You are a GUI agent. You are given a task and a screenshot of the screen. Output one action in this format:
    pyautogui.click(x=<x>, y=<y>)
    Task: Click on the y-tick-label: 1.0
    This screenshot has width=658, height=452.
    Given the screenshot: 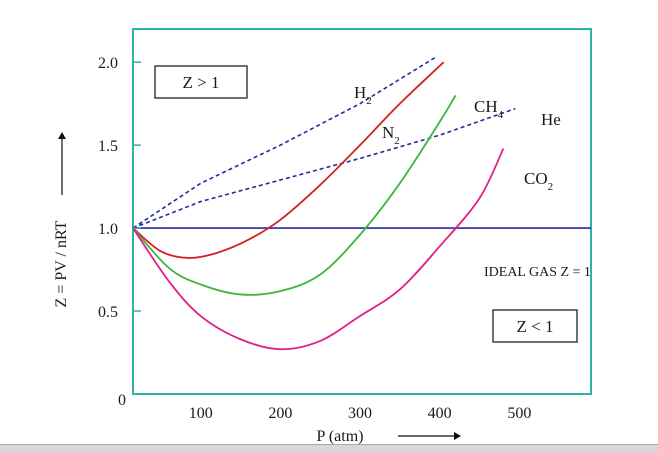 What is the action you would take?
    pyautogui.click(x=108, y=229)
    